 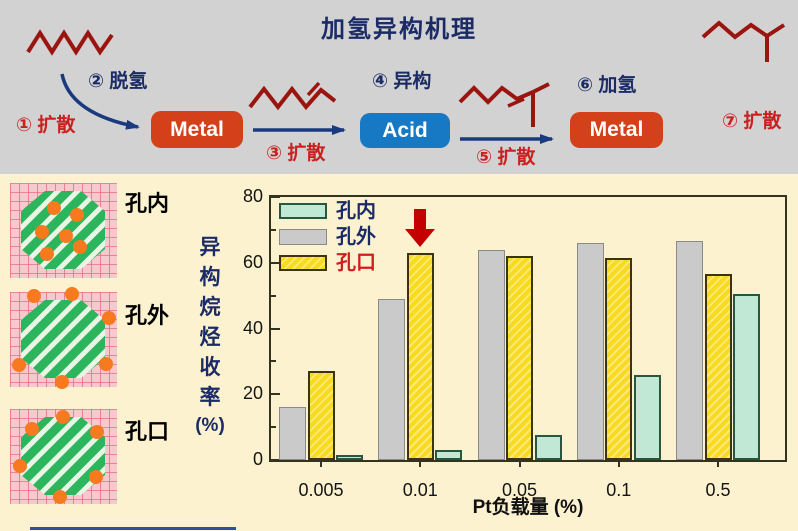 I want to click on pore-inside-label: 孔内, so click(x=147, y=203).